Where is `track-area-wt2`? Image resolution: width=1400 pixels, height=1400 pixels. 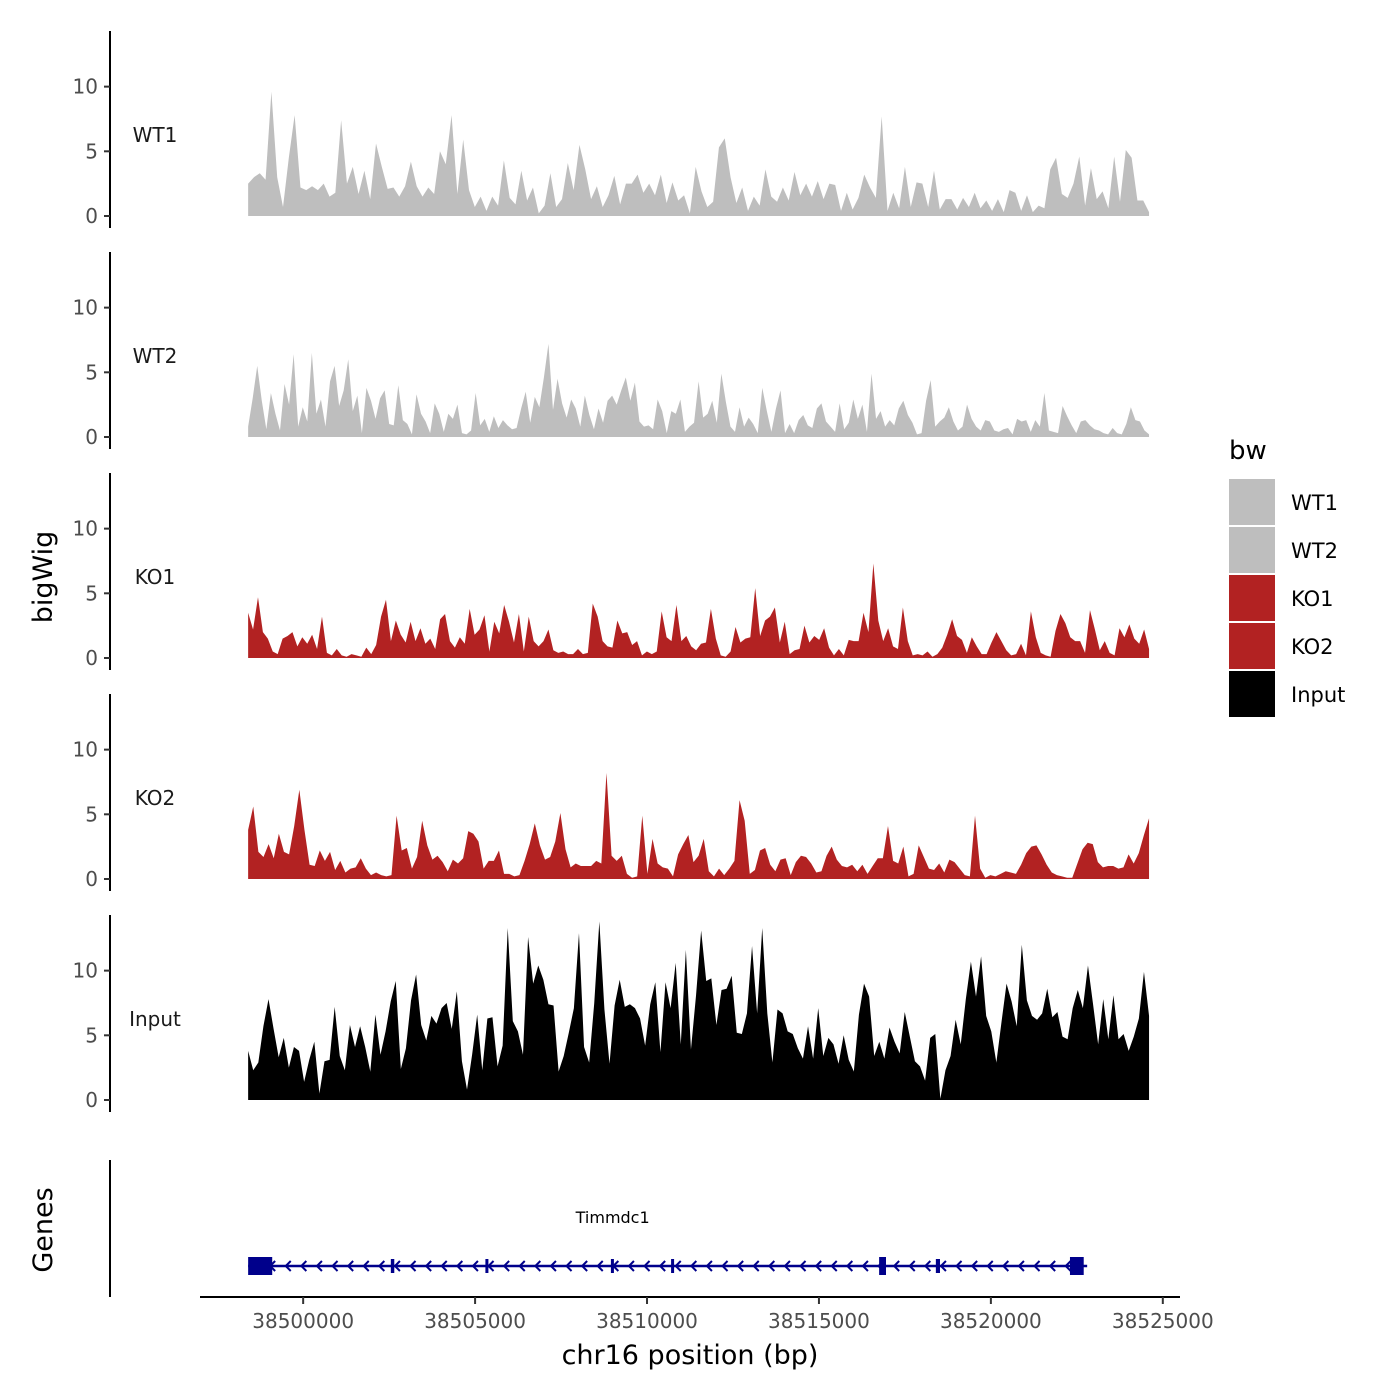
track-area-wt2 is located at coordinates (699, 390).